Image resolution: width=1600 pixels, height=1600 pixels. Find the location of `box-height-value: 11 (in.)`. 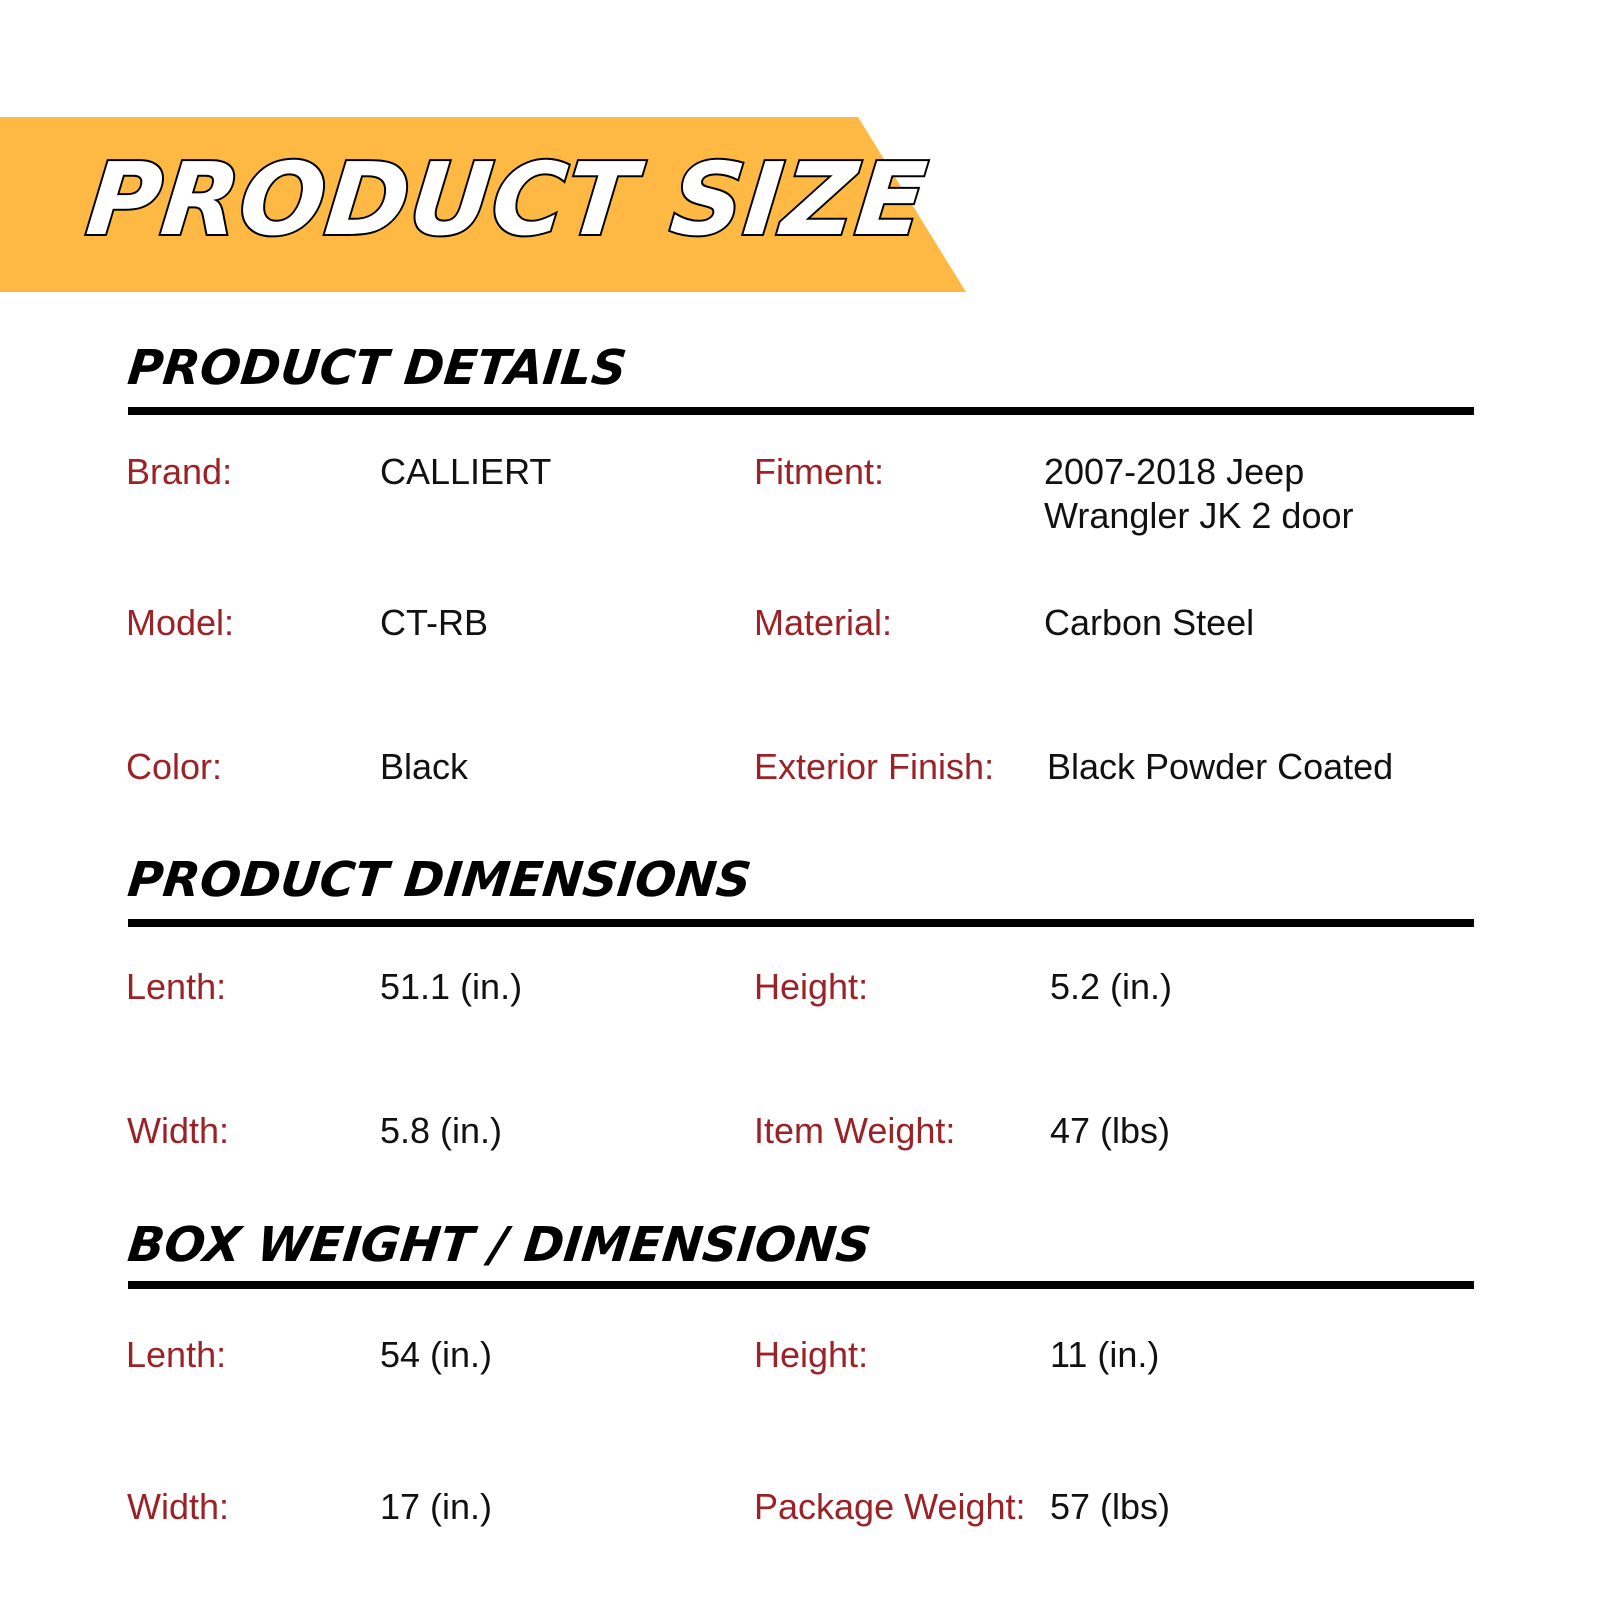

box-height-value: 11 (in.) is located at coordinates (1105, 1354).